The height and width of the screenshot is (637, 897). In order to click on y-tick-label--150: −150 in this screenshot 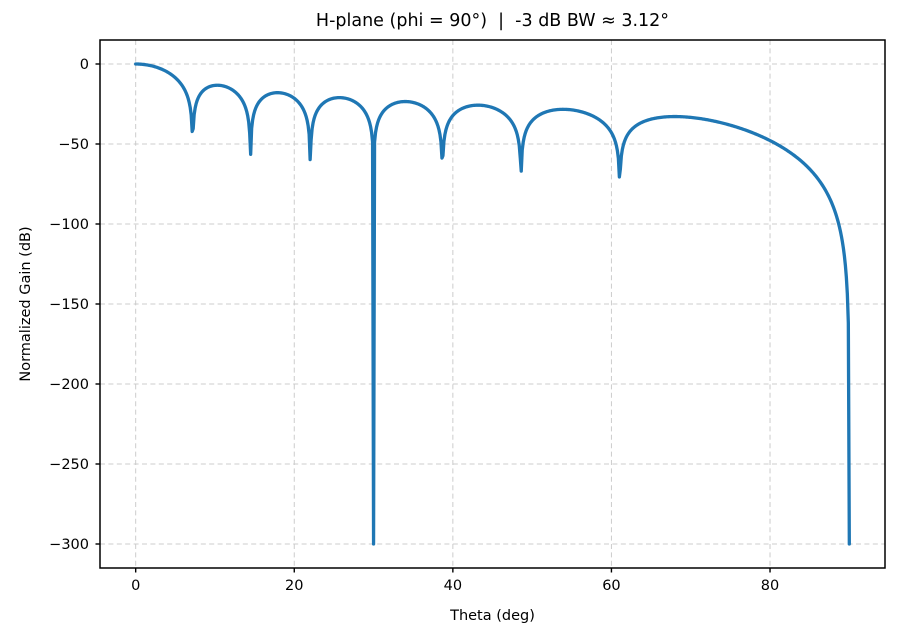, I will do `click(69, 305)`.